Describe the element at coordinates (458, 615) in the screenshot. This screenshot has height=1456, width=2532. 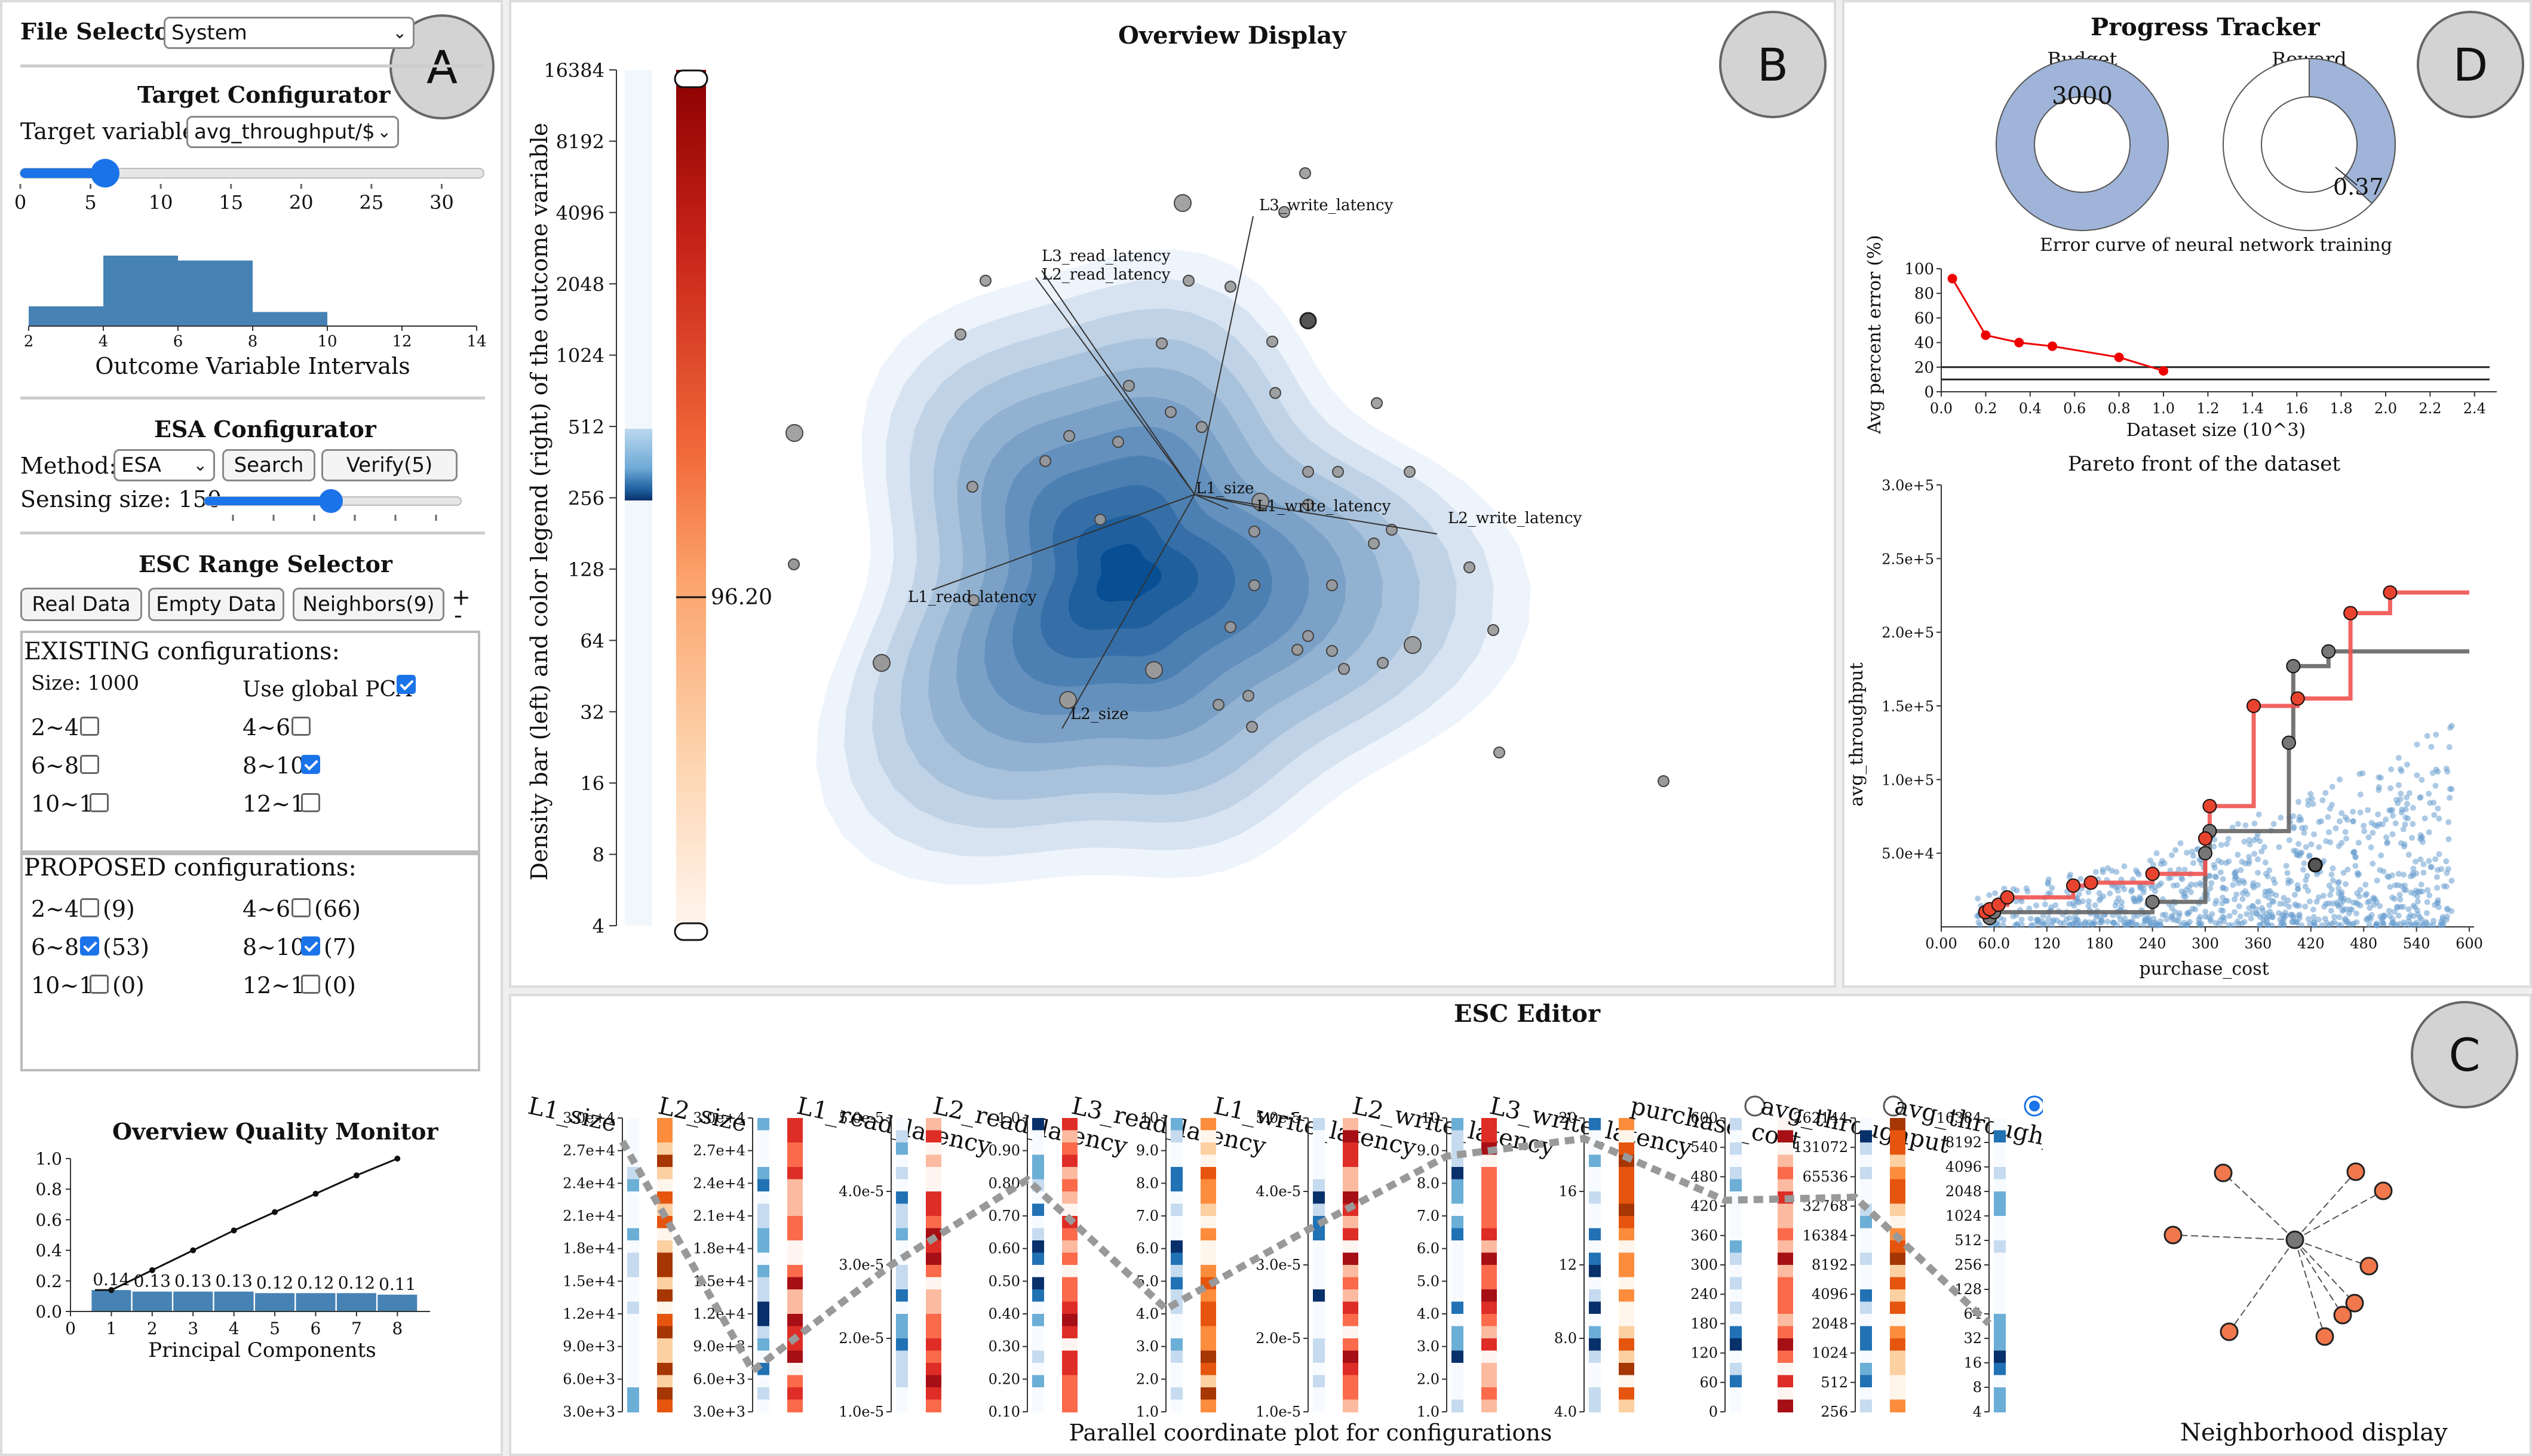
I see `minus-button: -` at that location.